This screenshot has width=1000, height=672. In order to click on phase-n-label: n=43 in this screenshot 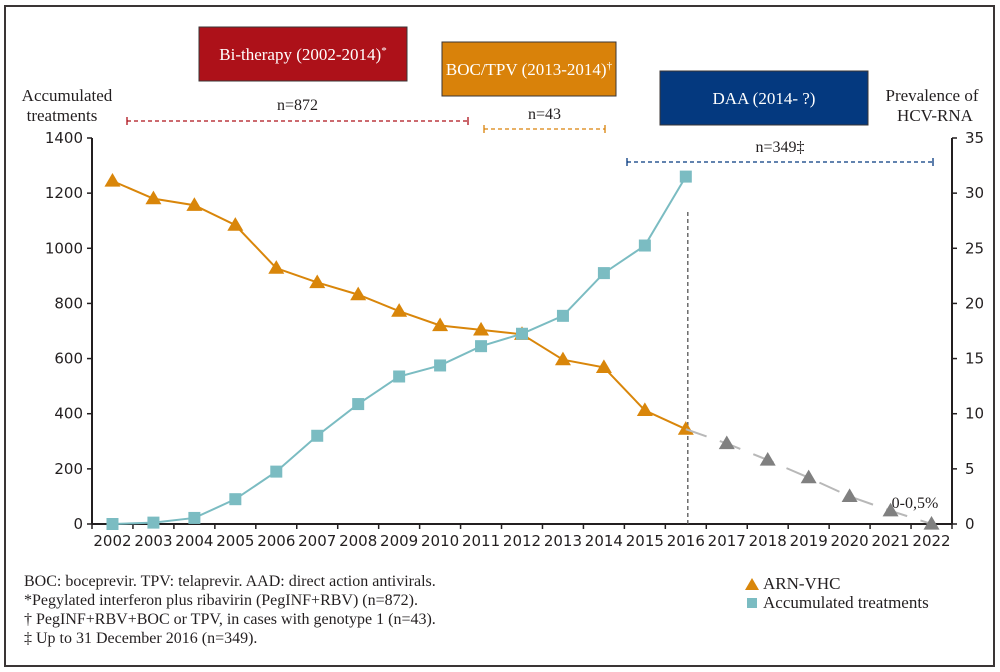, I will do `click(544, 114)`.